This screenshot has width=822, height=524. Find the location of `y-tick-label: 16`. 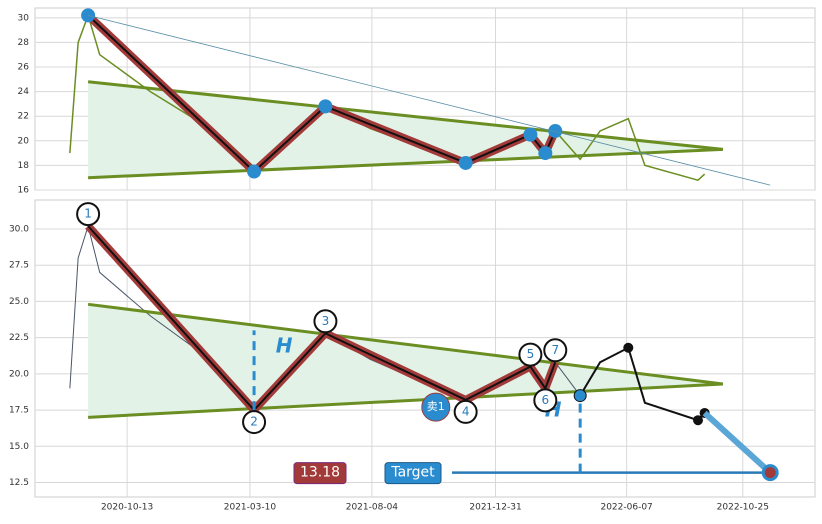

y-tick-label: 16 is located at coordinates (24, 191).